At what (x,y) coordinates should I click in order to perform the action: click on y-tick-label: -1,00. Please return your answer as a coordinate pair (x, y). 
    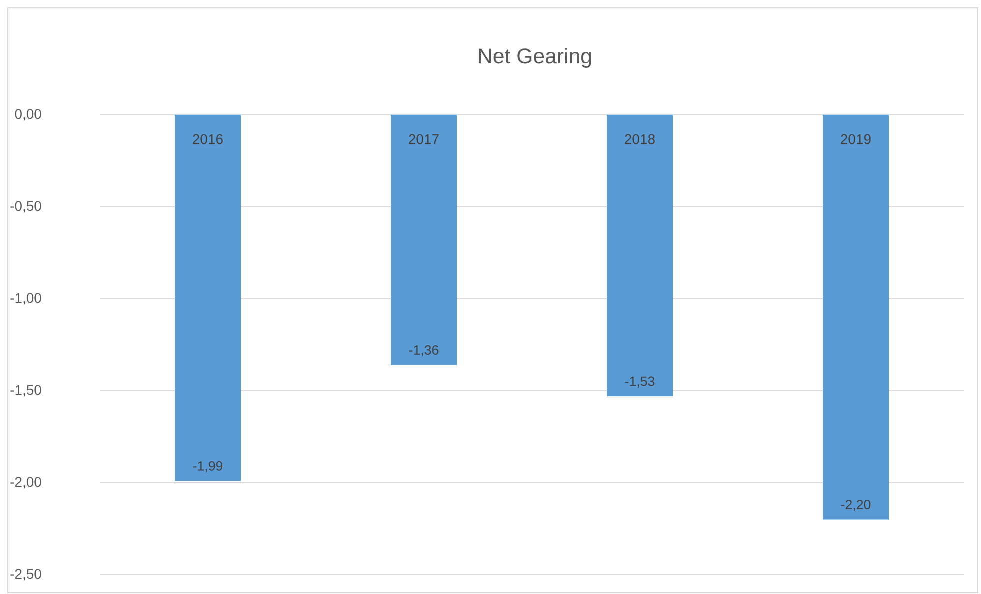
    Looking at the image, I should click on (26, 299).